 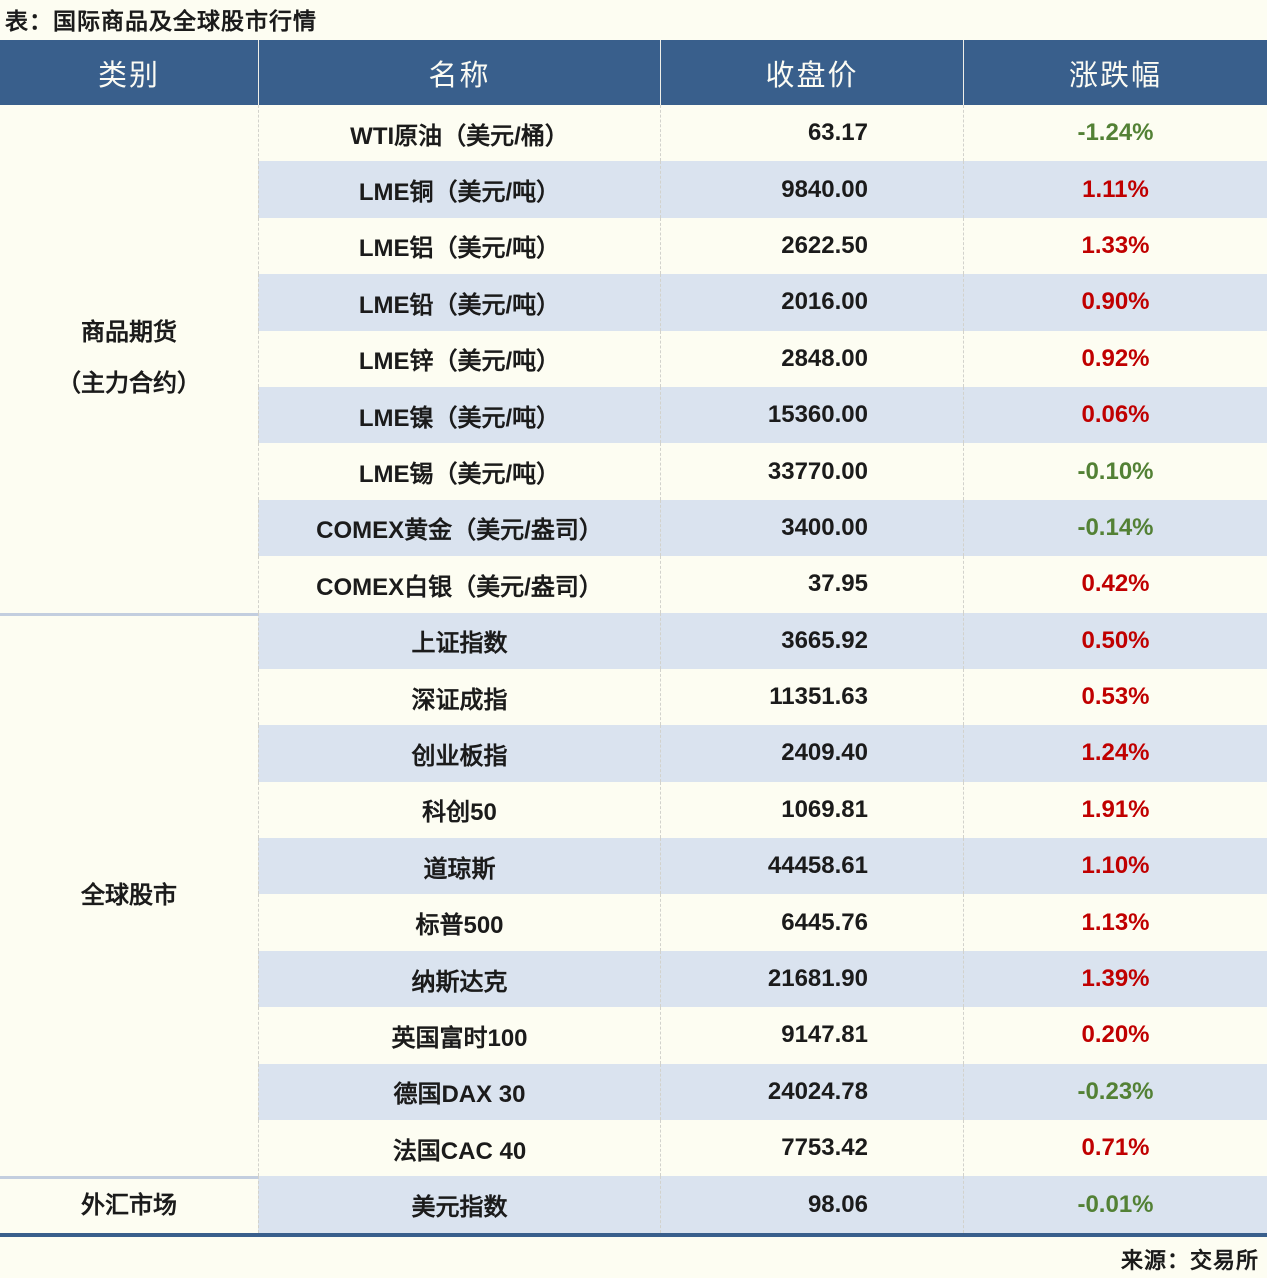 I want to click on column-header-close: 收盘价, so click(x=811, y=72).